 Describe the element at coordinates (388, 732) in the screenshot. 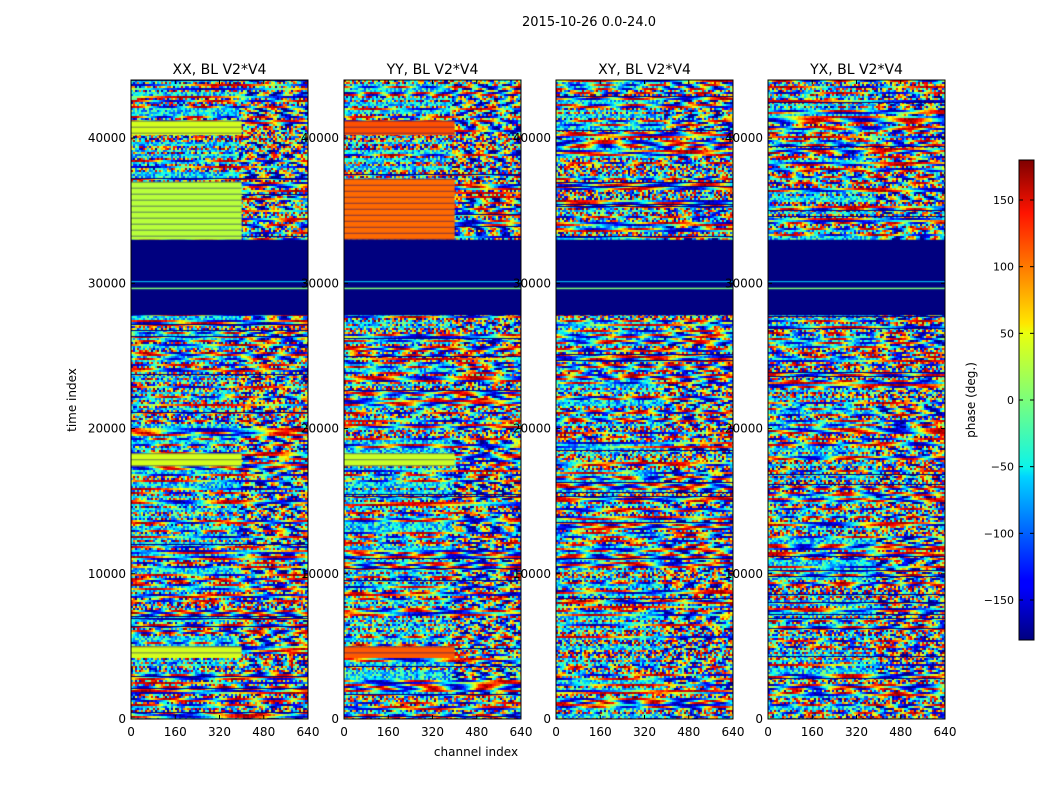

I see `panel-yy-xtick-label: 160` at that location.